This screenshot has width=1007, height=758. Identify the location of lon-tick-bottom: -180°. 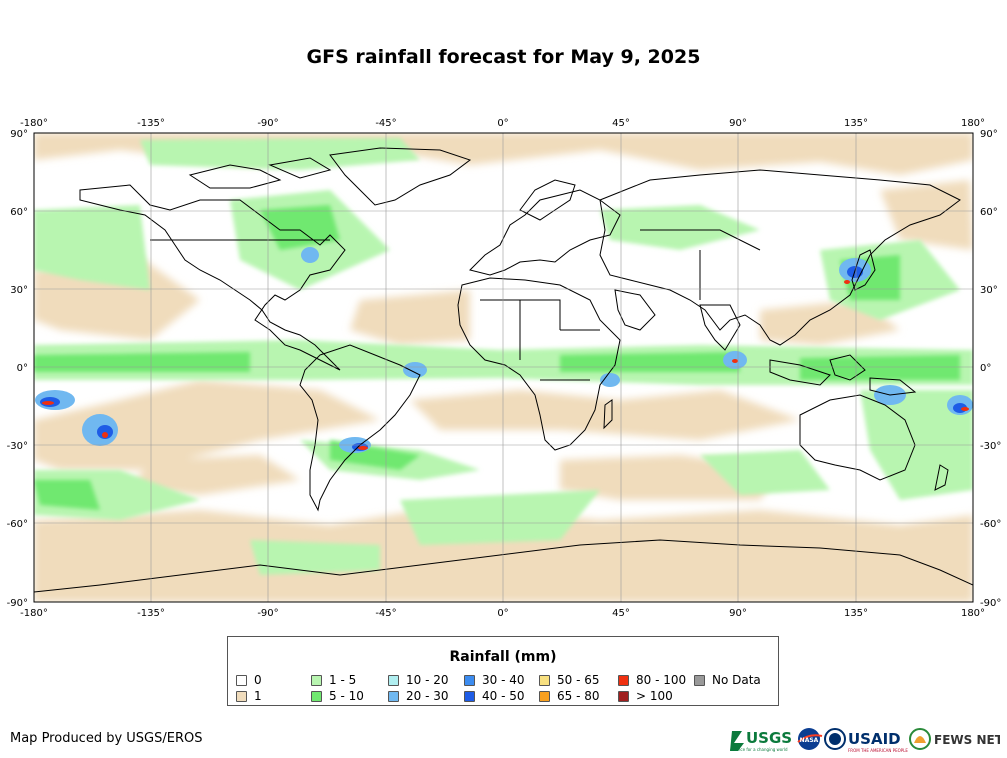
(34, 613).